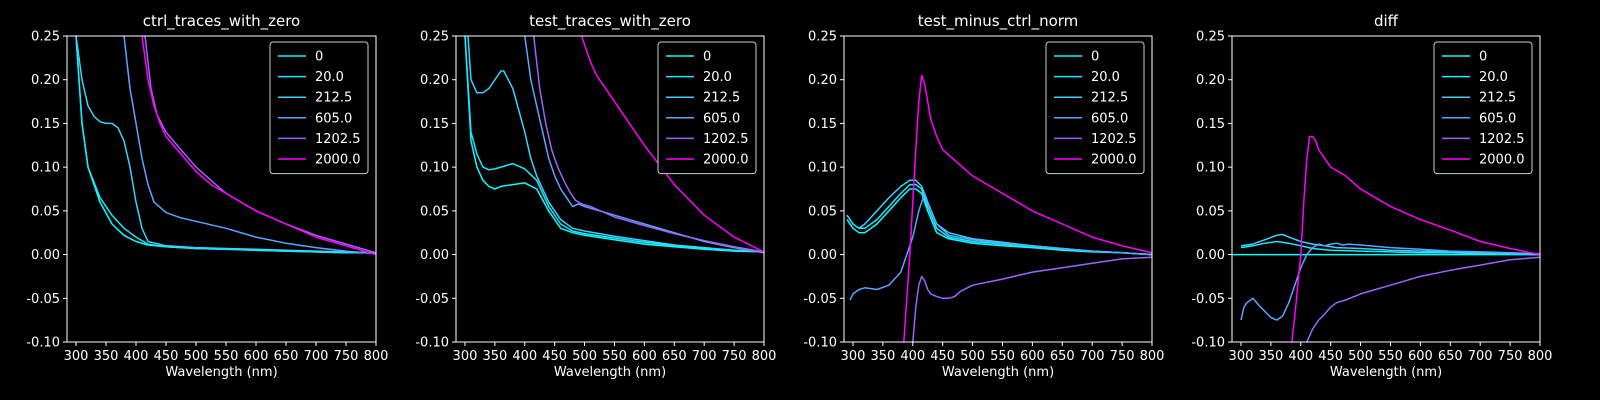 The height and width of the screenshot is (400, 1600). I want to click on panel-title: ctrl_traces_with_zero, so click(221, 21).